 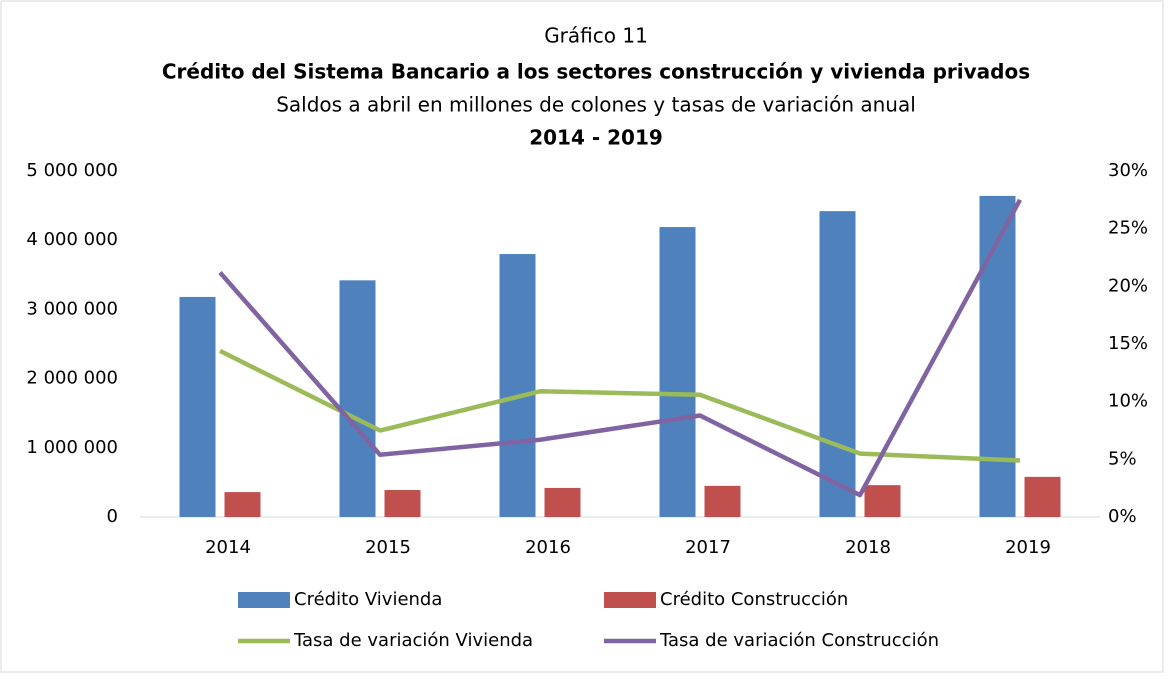 What do you see at coordinates (708, 547) in the screenshot?
I see `x-tick-label: 2017` at bounding box center [708, 547].